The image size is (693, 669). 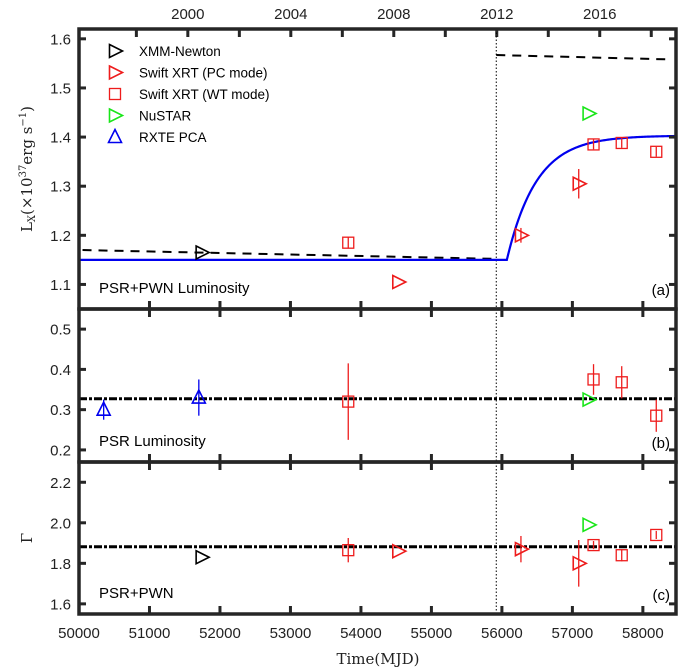 What do you see at coordinates (115, 135) in the screenshot?
I see `legend-marker-rxte` at bounding box center [115, 135].